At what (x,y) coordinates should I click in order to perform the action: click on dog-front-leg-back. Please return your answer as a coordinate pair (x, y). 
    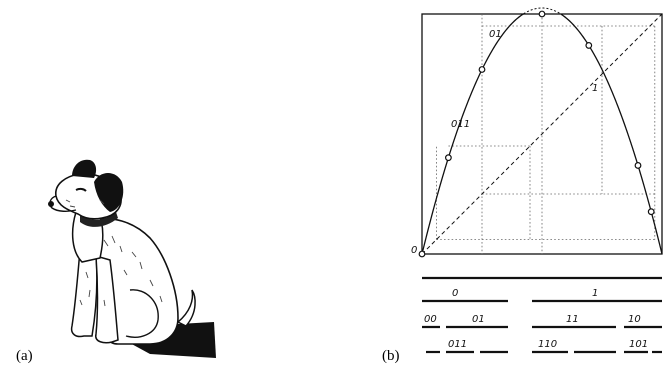
    Looking at the image, I should click on (84, 293).